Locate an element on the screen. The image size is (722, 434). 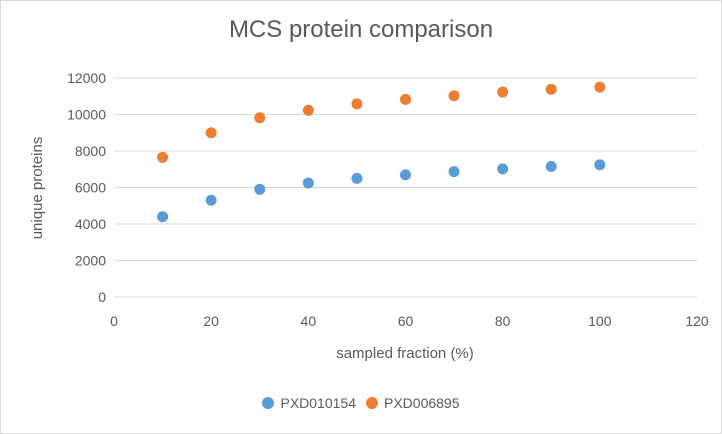
legend: PXD010154 PXD006895 is located at coordinates (361, 403).